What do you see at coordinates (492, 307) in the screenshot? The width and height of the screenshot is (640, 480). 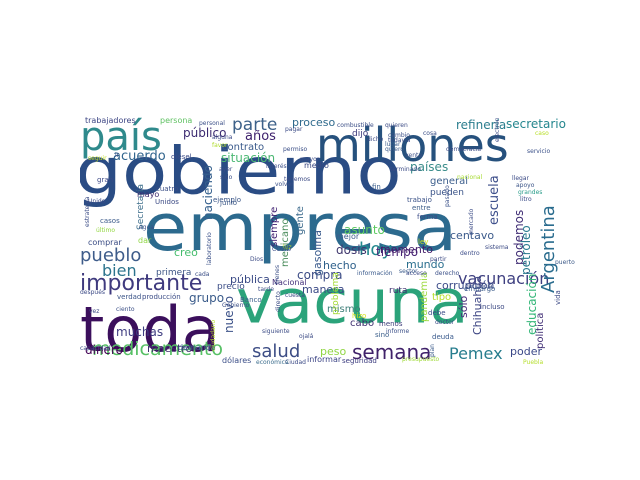 I see `word: incluso` at bounding box center [492, 307].